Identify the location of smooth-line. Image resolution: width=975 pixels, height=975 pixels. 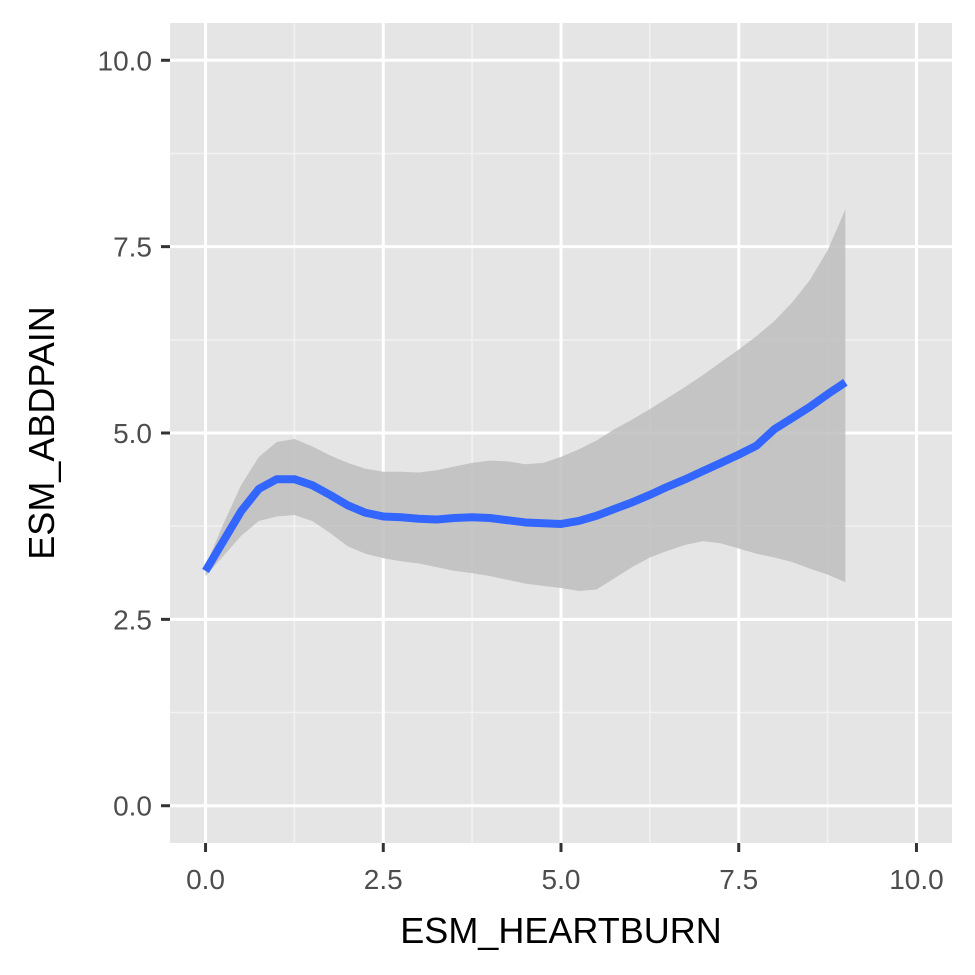
(525, 475).